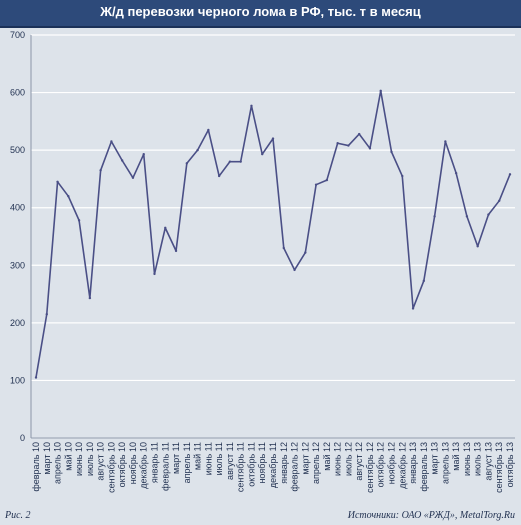 The image size is (521, 525). What do you see at coordinates (90, 459) in the screenshot?
I see `x-tick-label: июль 10` at bounding box center [90, 459].